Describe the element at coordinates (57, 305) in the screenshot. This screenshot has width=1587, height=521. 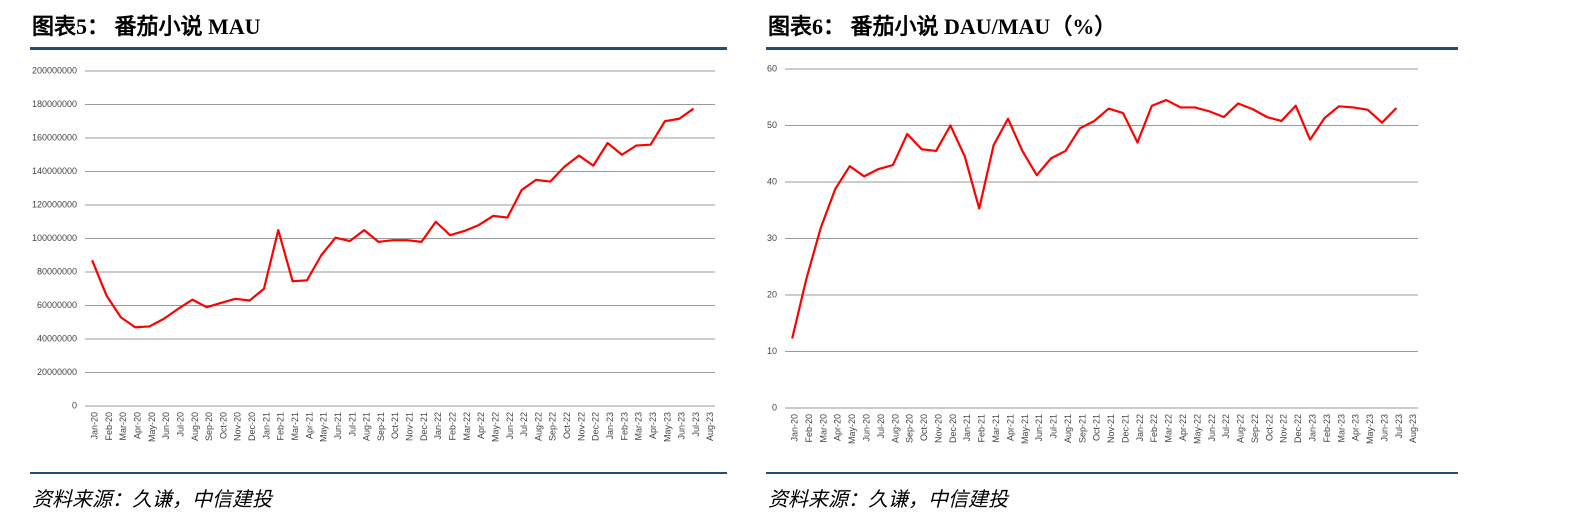
I see `y-tick-label: 60000000` at that location.